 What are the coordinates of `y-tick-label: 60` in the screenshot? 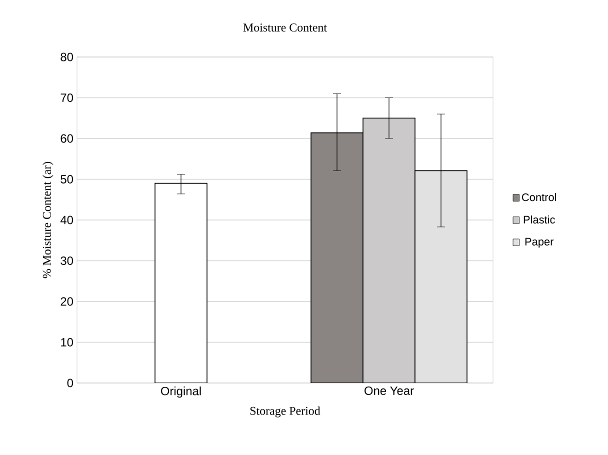 It's located at (67, 138).